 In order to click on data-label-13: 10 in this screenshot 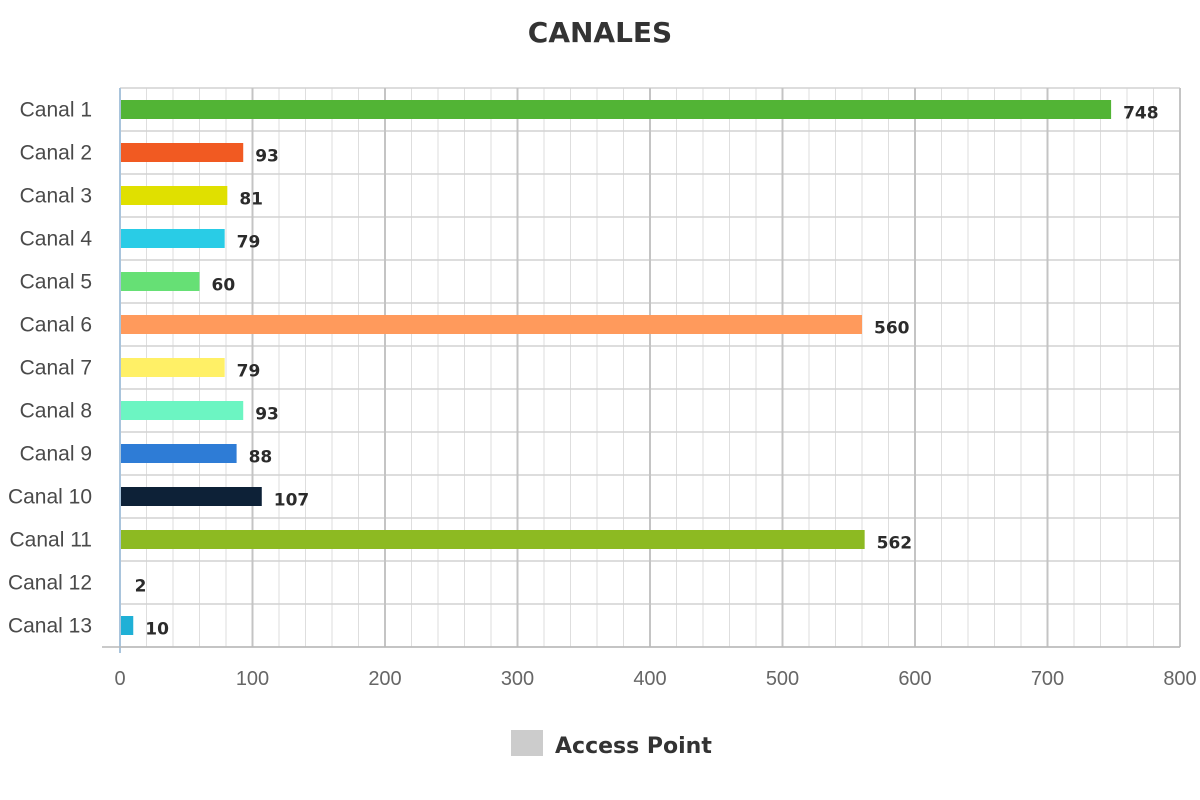, I will do `click(157, 630)`.